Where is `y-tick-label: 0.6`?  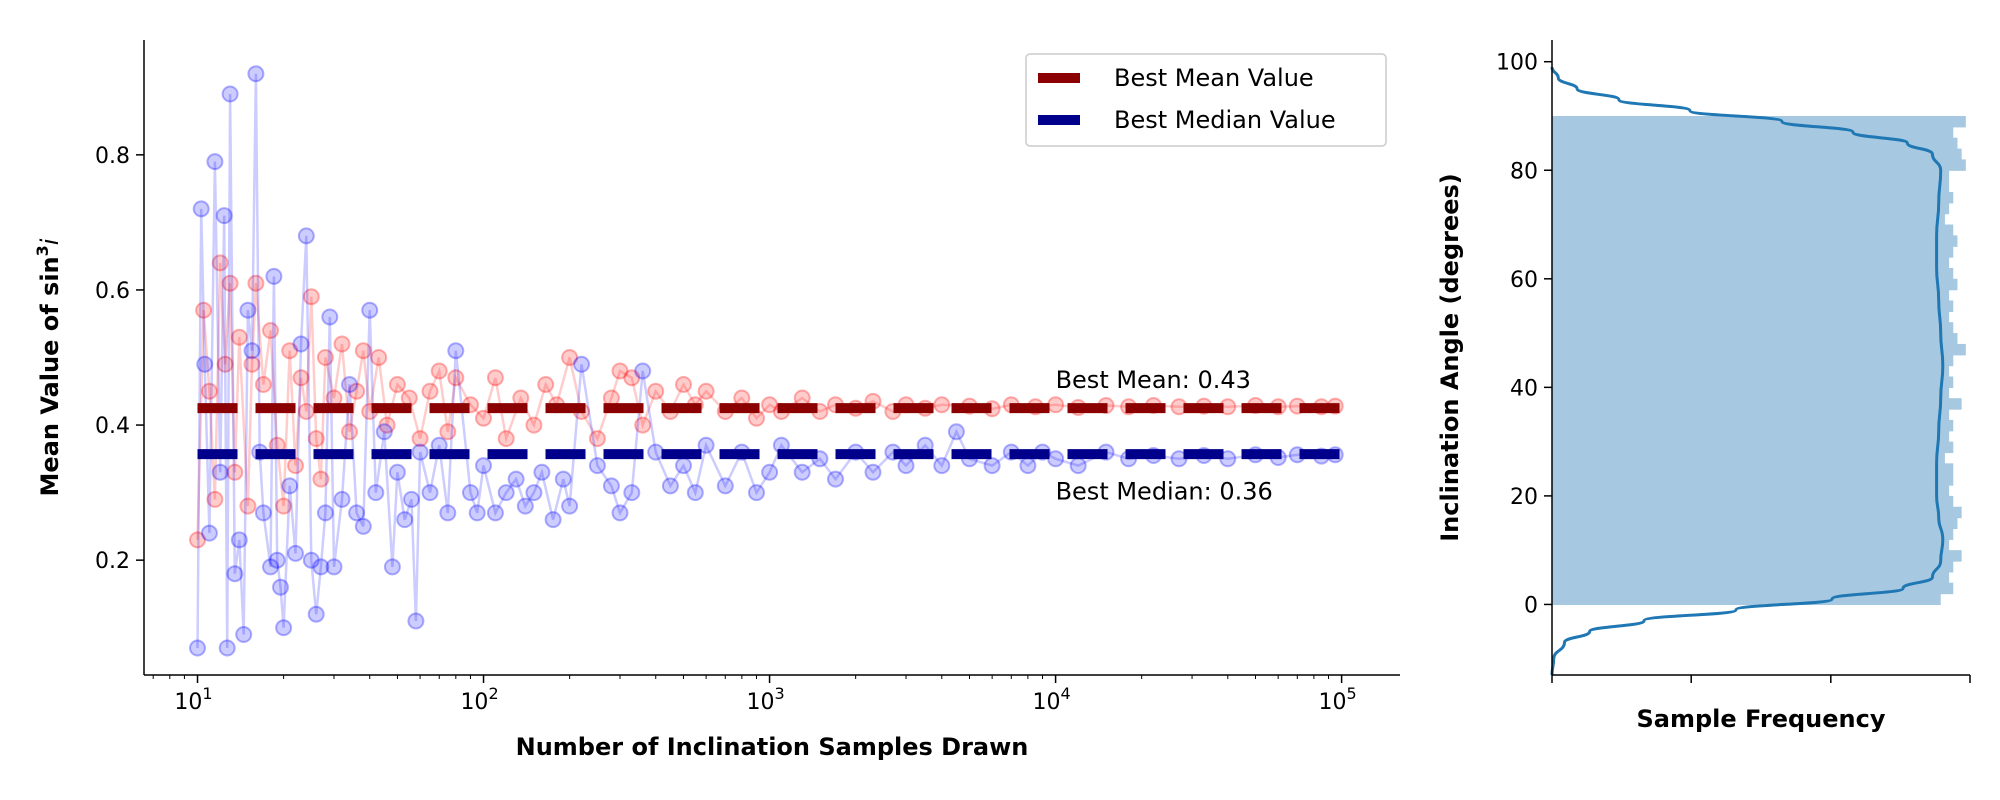 y-tick-label: 0.6 is located at coordinates (112, 291).